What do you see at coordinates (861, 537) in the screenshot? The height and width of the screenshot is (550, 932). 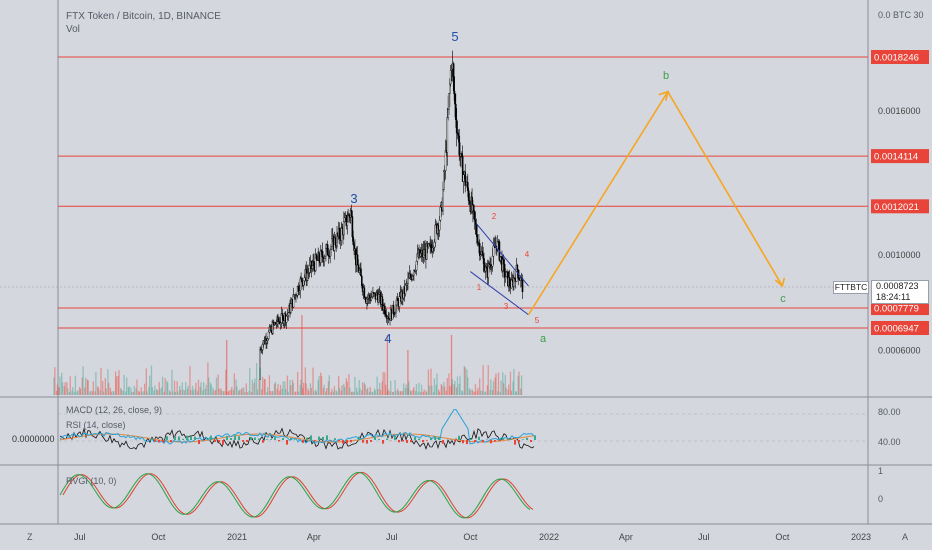 I see `time-tick-10: 2023` at bounding box center [861, 537].